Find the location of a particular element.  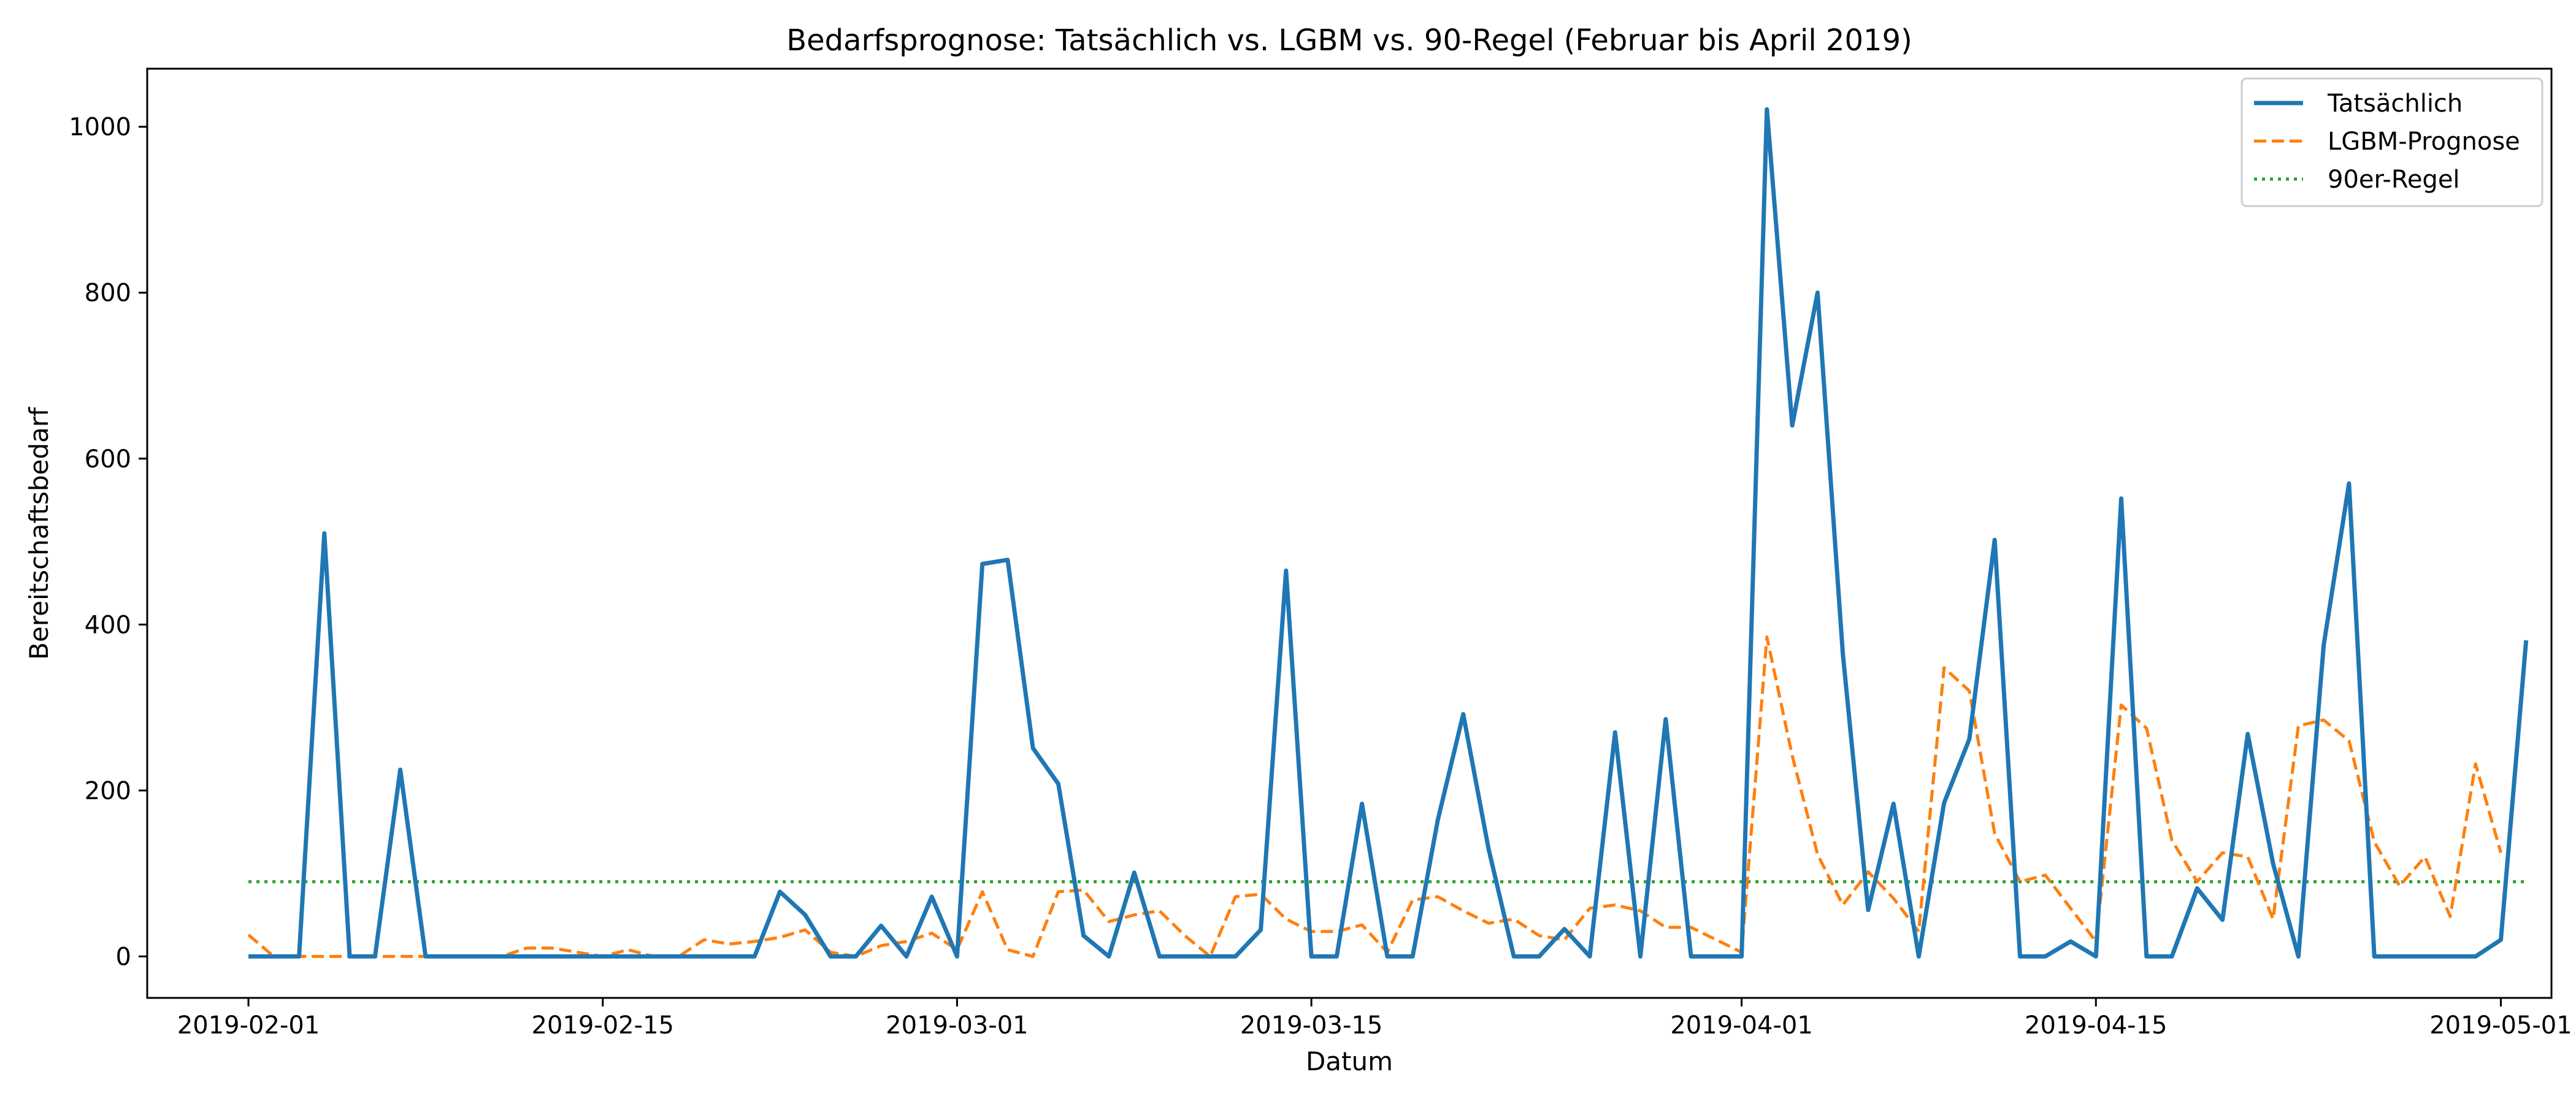

y-tick-label: 1000 is located at coordinates (100, 127).